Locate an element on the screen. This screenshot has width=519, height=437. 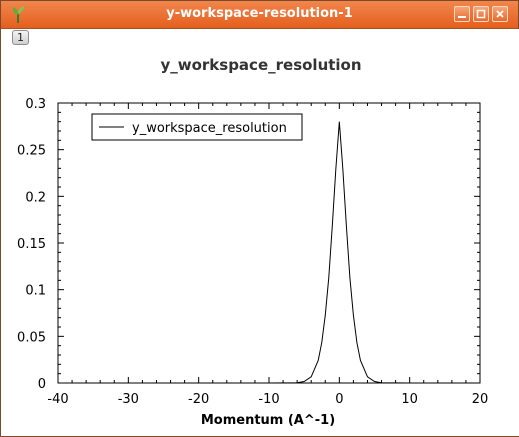
x-tick-label: -30 is located at coordinates (128, 399).